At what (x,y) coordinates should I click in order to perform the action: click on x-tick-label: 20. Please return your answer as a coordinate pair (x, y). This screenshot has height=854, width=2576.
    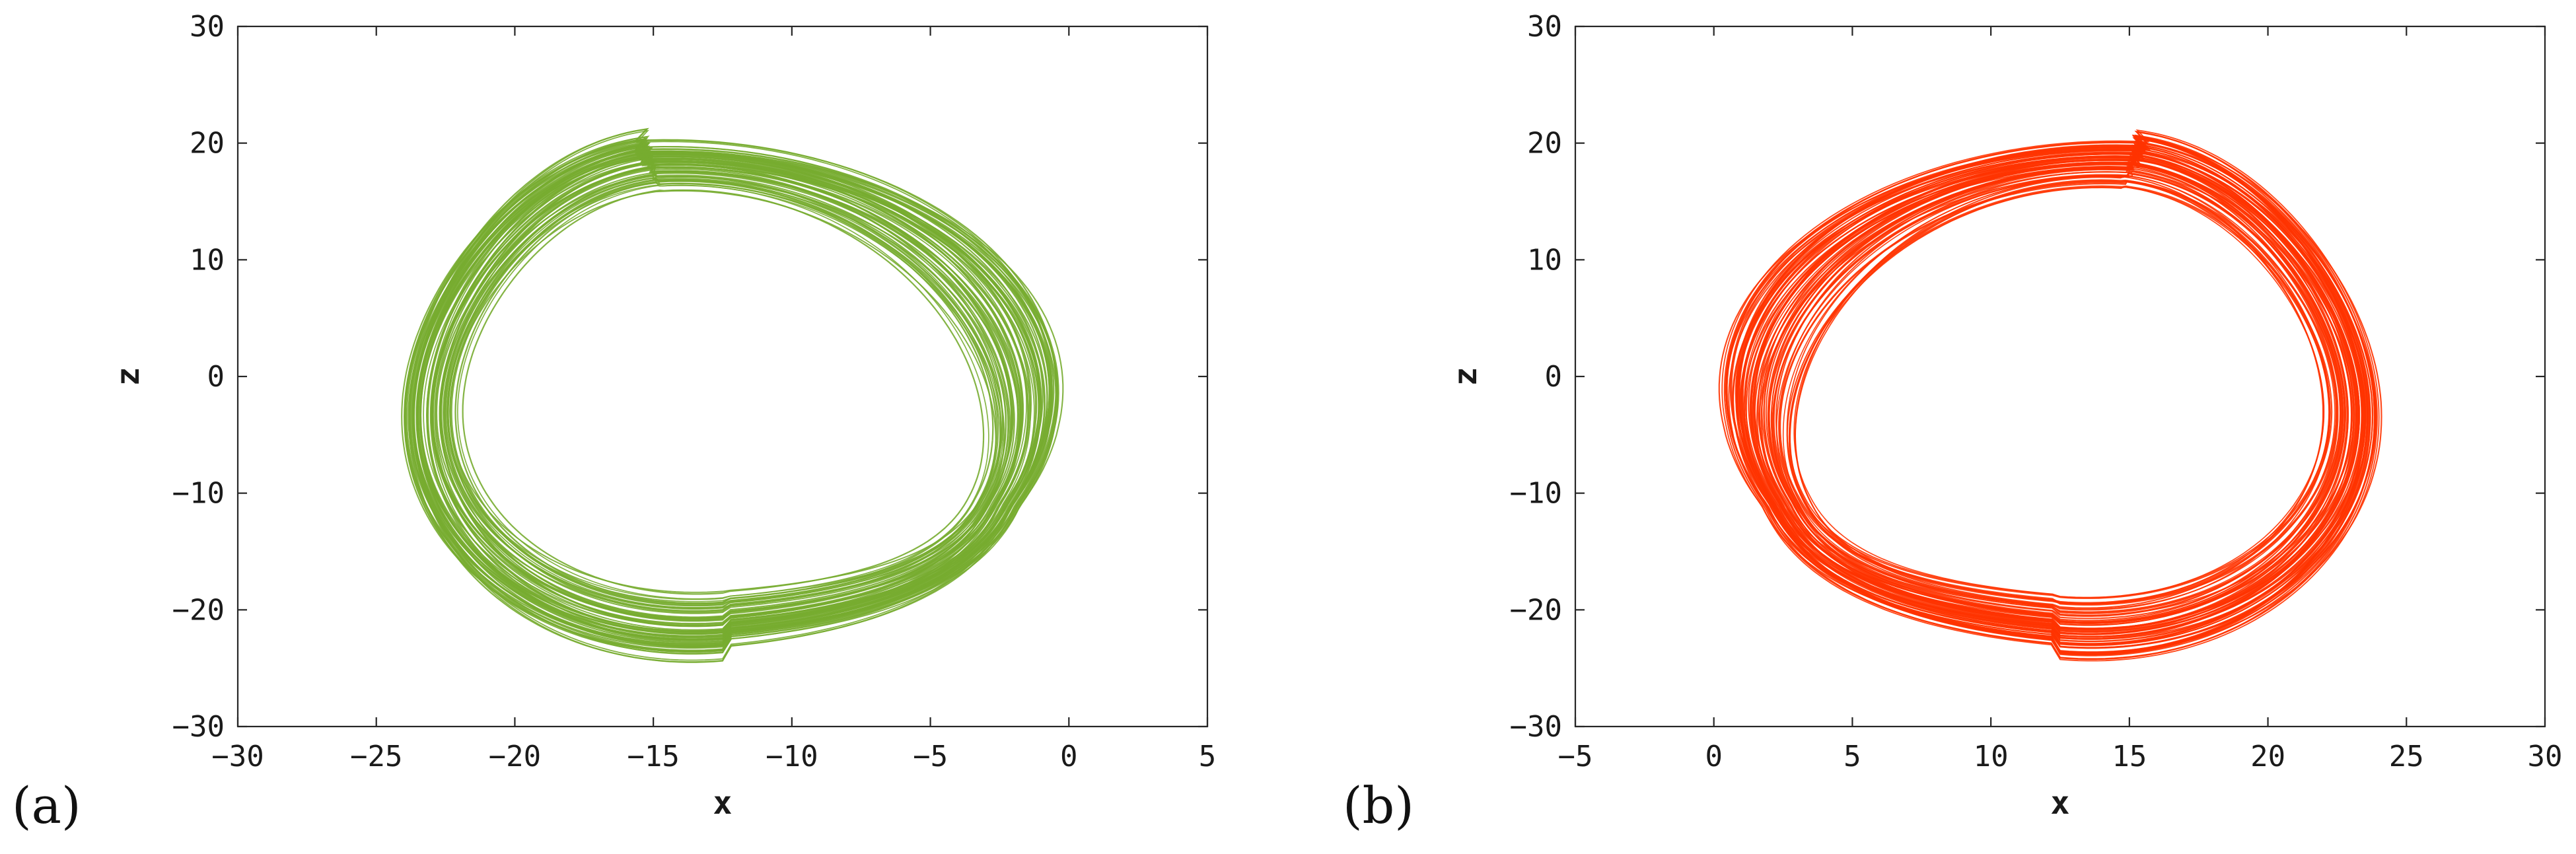
    Looking at the image, I should click on (2267, 756).